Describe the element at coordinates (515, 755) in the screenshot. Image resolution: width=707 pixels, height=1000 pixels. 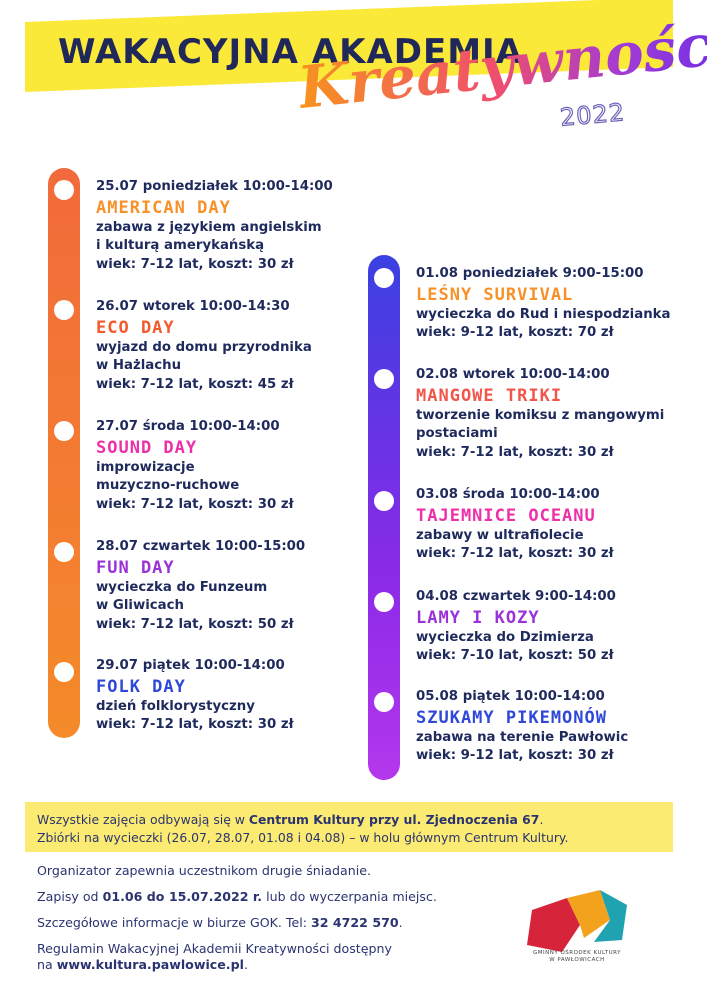
I see `event-age-cost: wiek: 9-12 lat, koszt: 30 zł` at that location.